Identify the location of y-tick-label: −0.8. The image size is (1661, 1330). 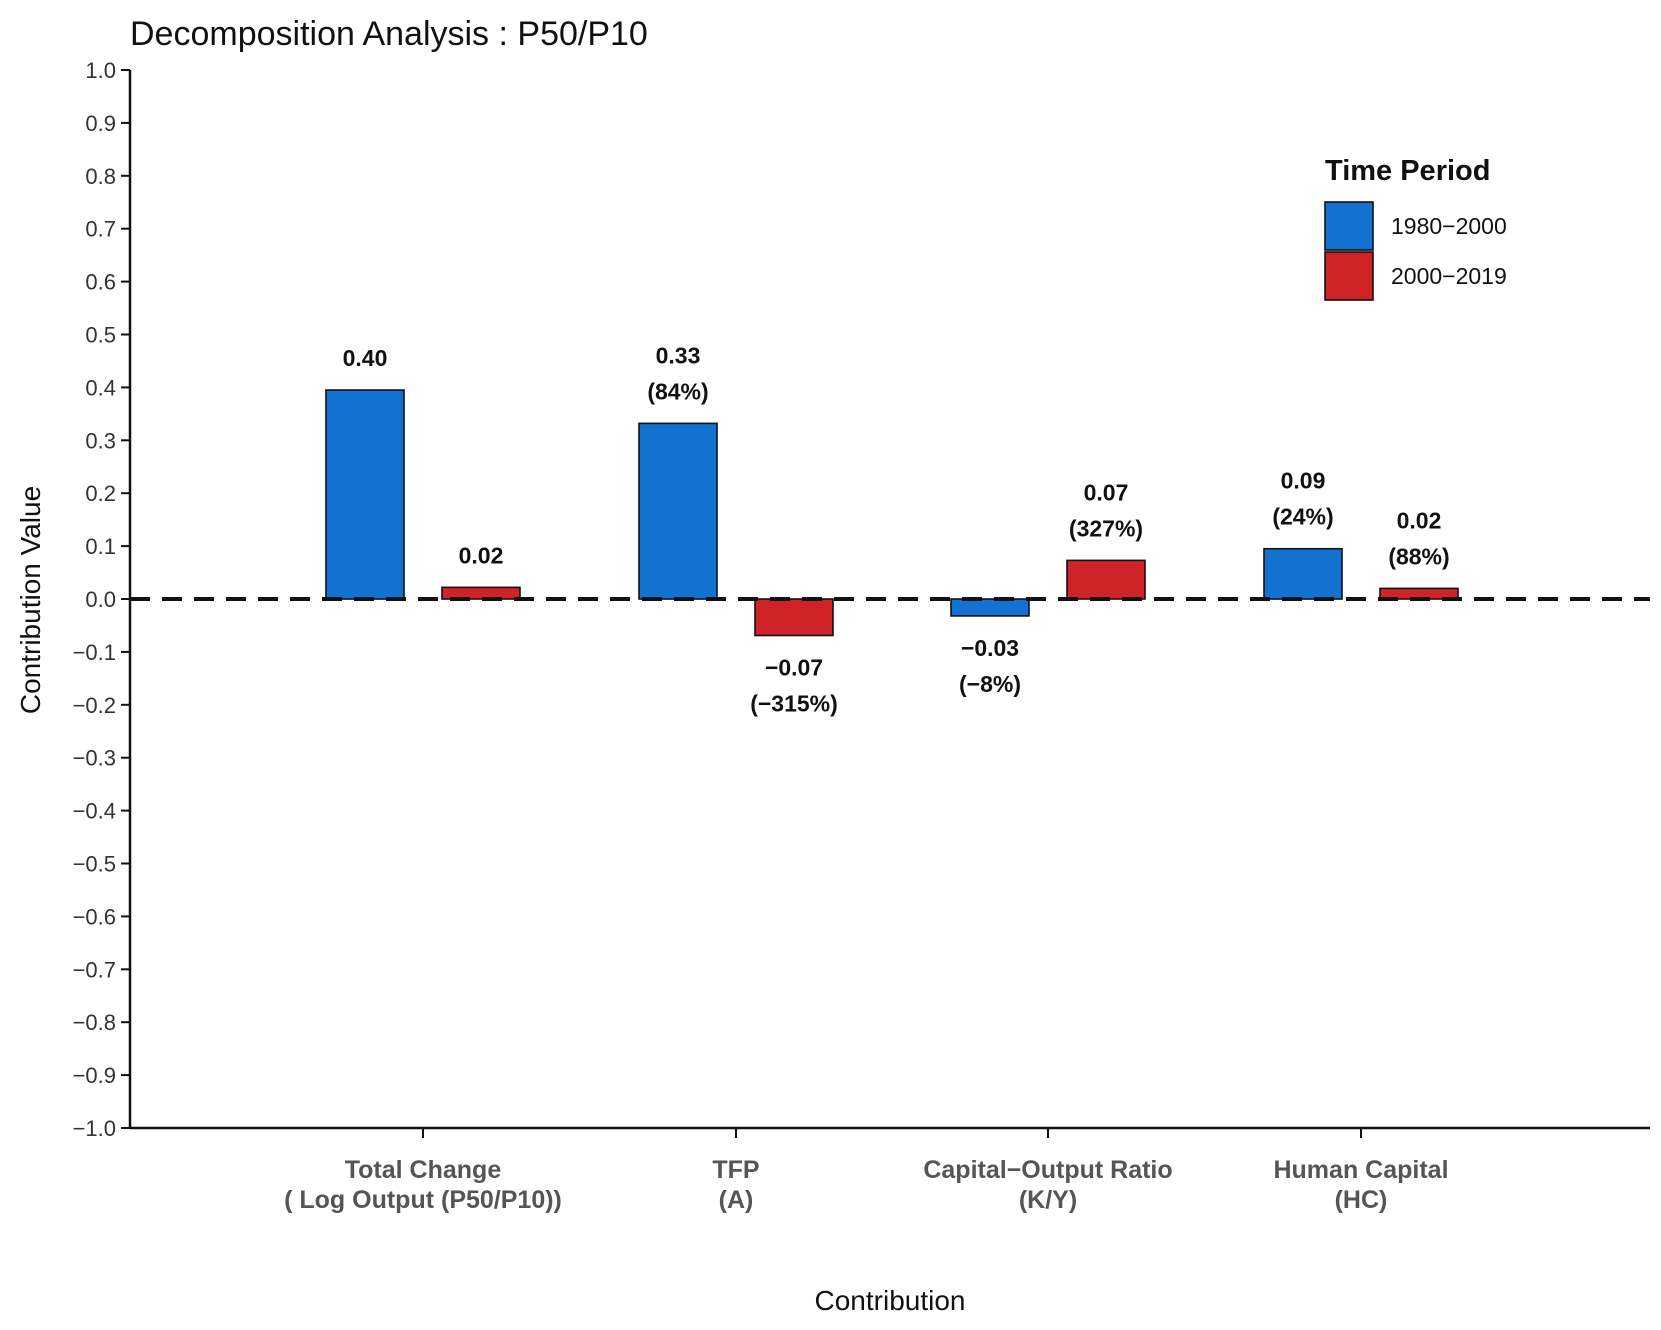
(94, 1022).